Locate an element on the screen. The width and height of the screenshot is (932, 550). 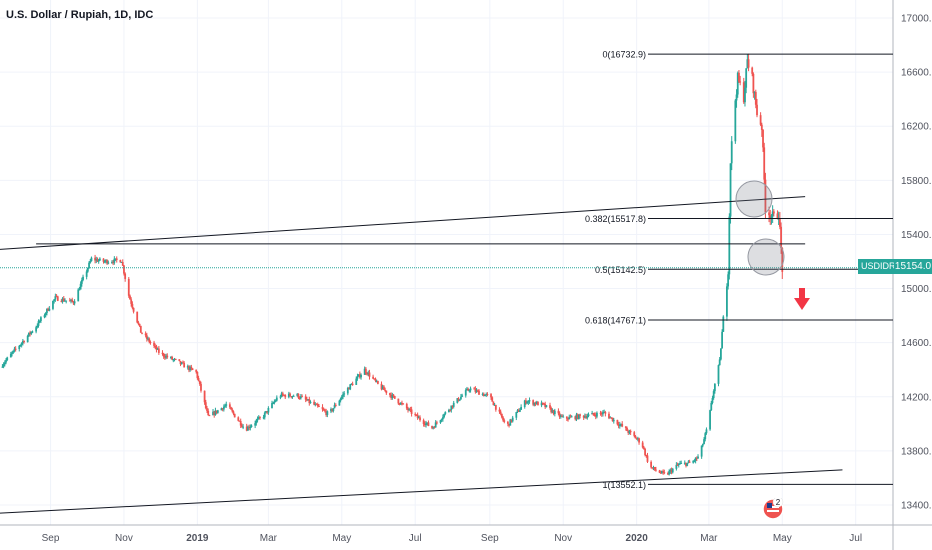
trendline is located at coordinates (421, 491).